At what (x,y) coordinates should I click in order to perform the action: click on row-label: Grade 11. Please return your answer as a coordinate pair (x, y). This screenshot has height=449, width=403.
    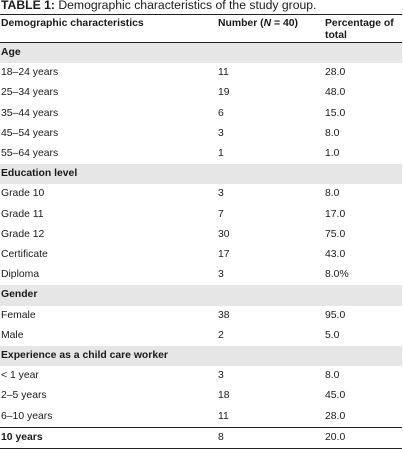
    Looking at the image, I should click on (22, 214).